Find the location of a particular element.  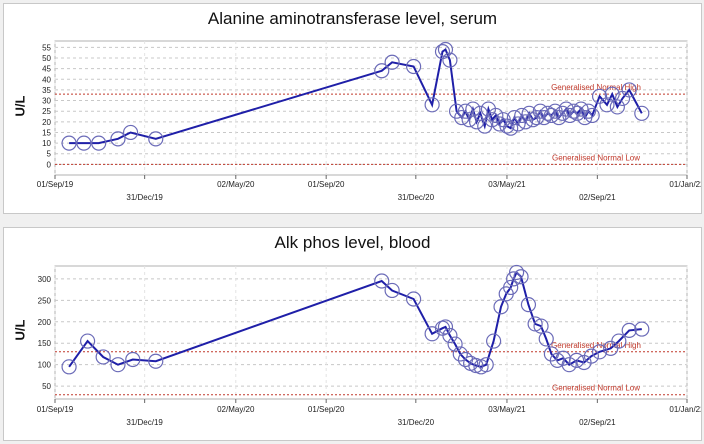

chart-title: Alk phos level, blood is located at coordinates (352, 242).